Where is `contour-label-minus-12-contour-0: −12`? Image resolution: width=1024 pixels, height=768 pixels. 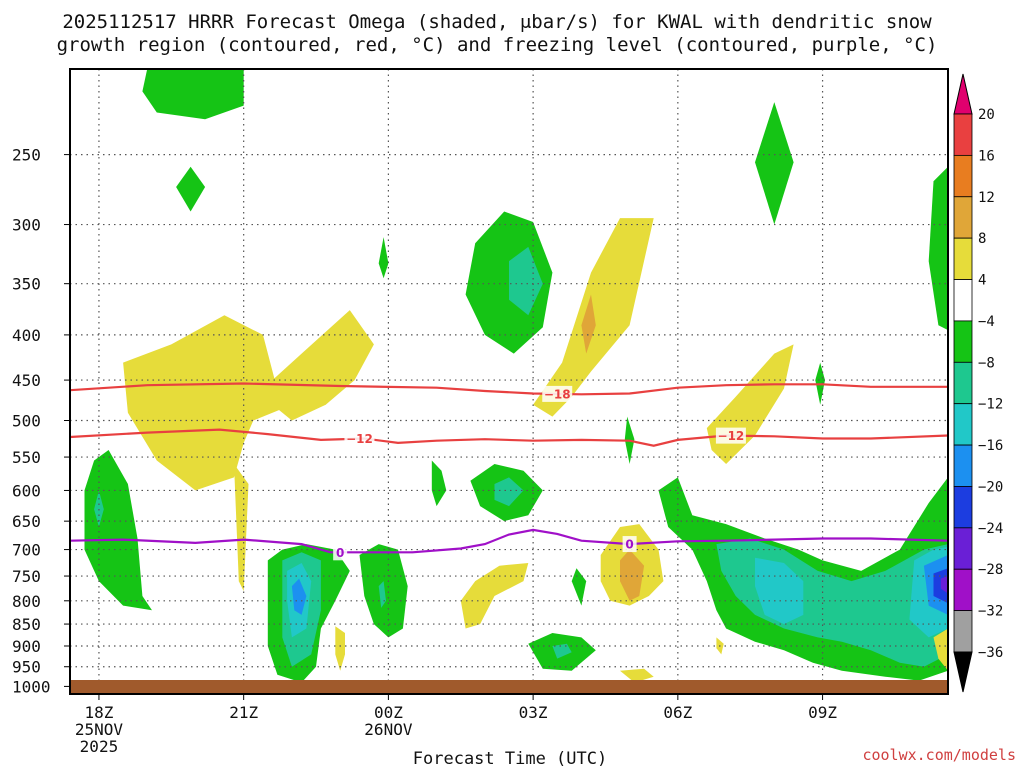
contour-label-minus-12-contour-0: −12 is located at coordinates (359, 439).